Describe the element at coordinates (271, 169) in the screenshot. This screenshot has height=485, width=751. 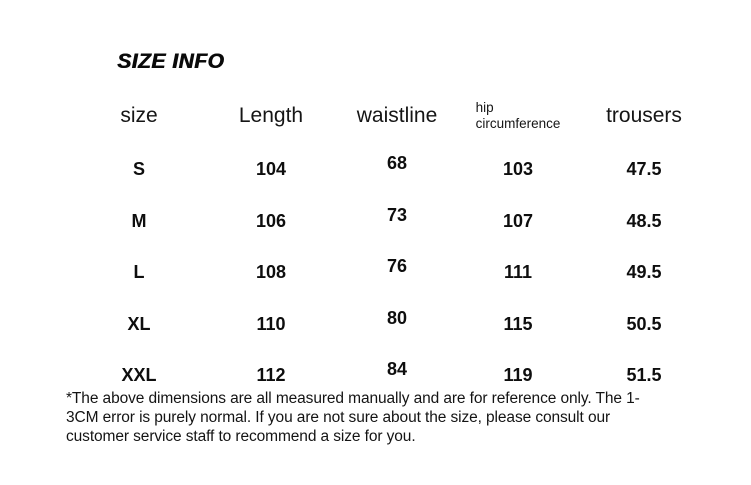
I see `row-s-length: 104` at that location.